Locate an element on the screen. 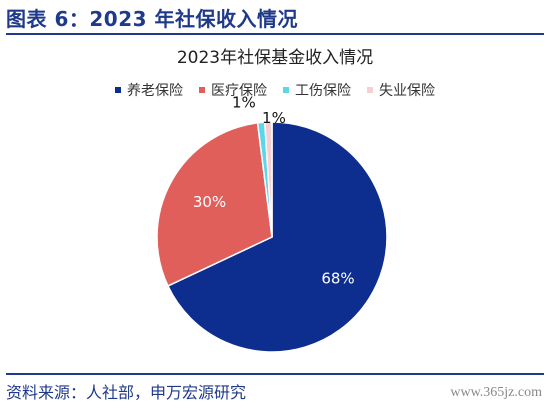  chart-title: 2023年社保基金收入情况 is located at coordinates (275, 58).